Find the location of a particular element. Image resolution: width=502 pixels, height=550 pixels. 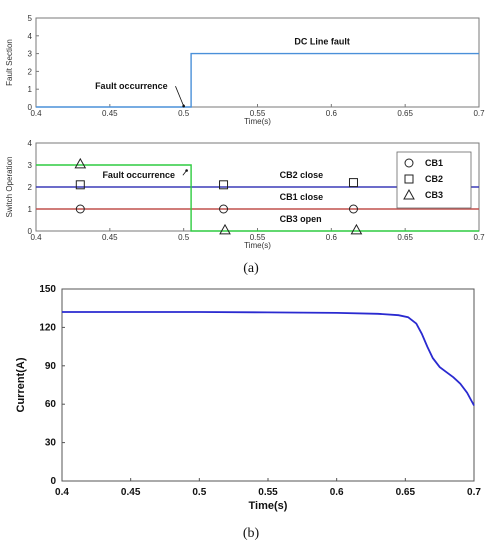

annotation: CB2 close is located at coordinates (302, 175).